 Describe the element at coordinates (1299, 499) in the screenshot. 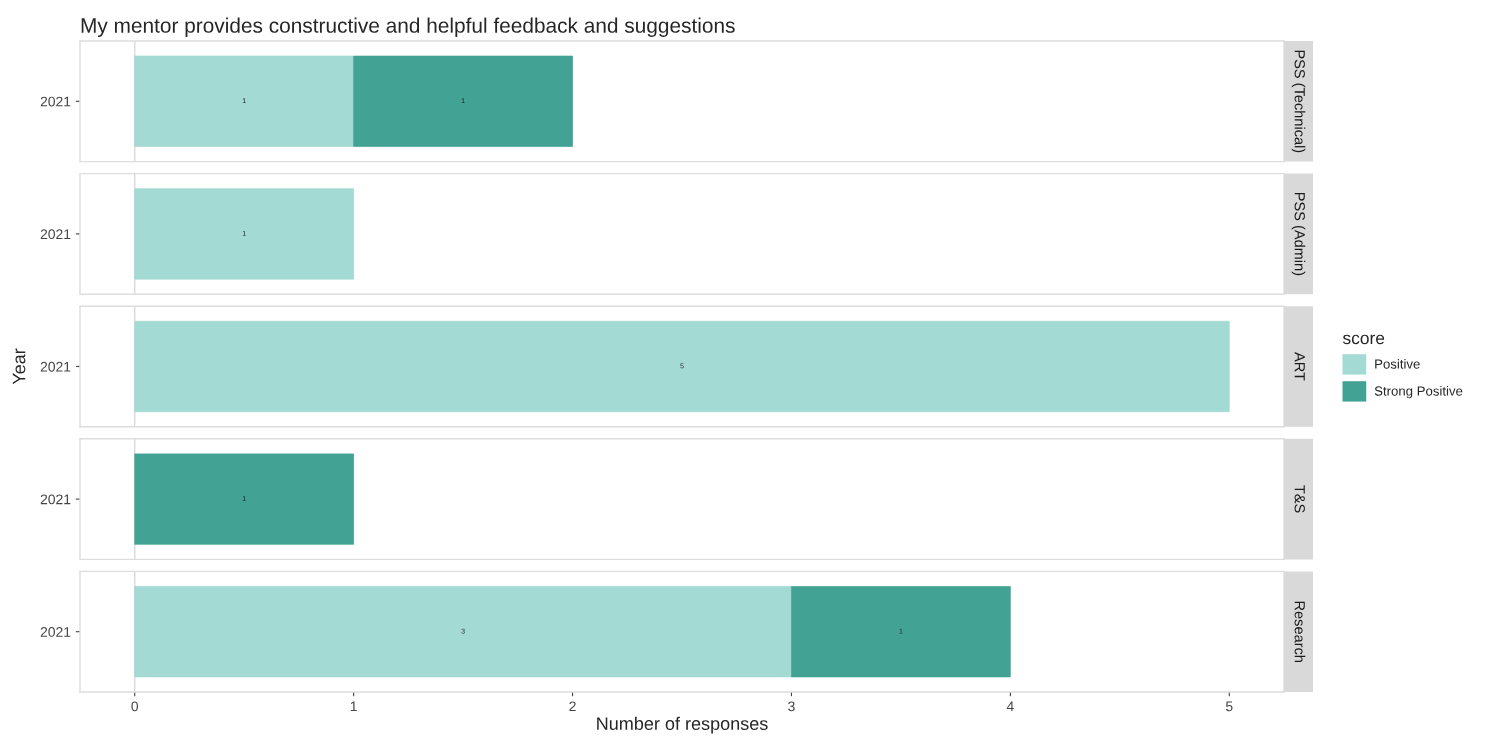

I see `y2-axis-title: T&S` at that location.